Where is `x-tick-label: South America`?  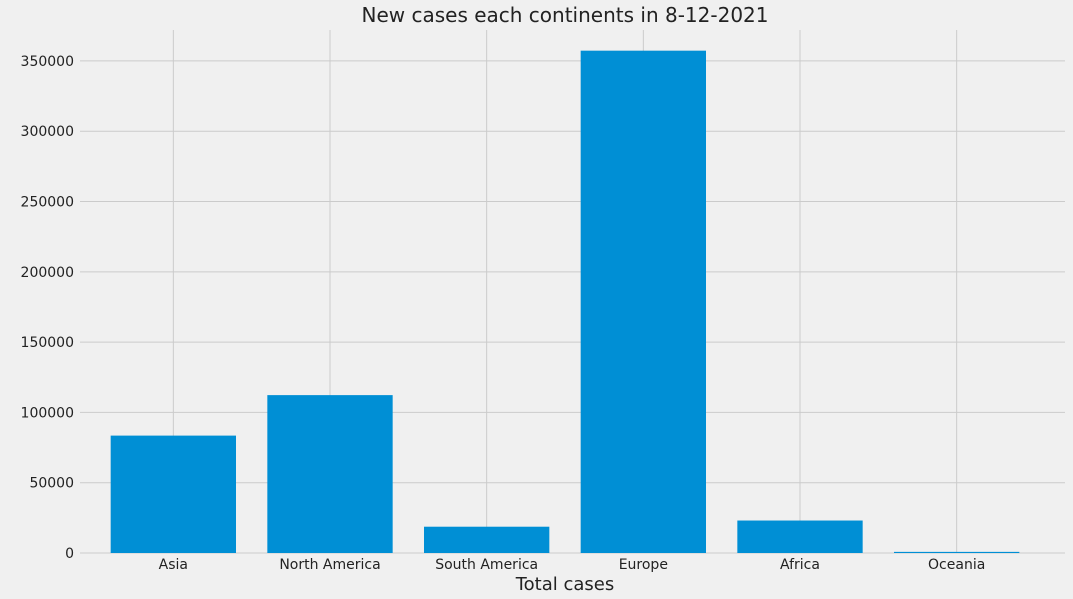
x-tick-label: South America is located at coordinates (486, 565).